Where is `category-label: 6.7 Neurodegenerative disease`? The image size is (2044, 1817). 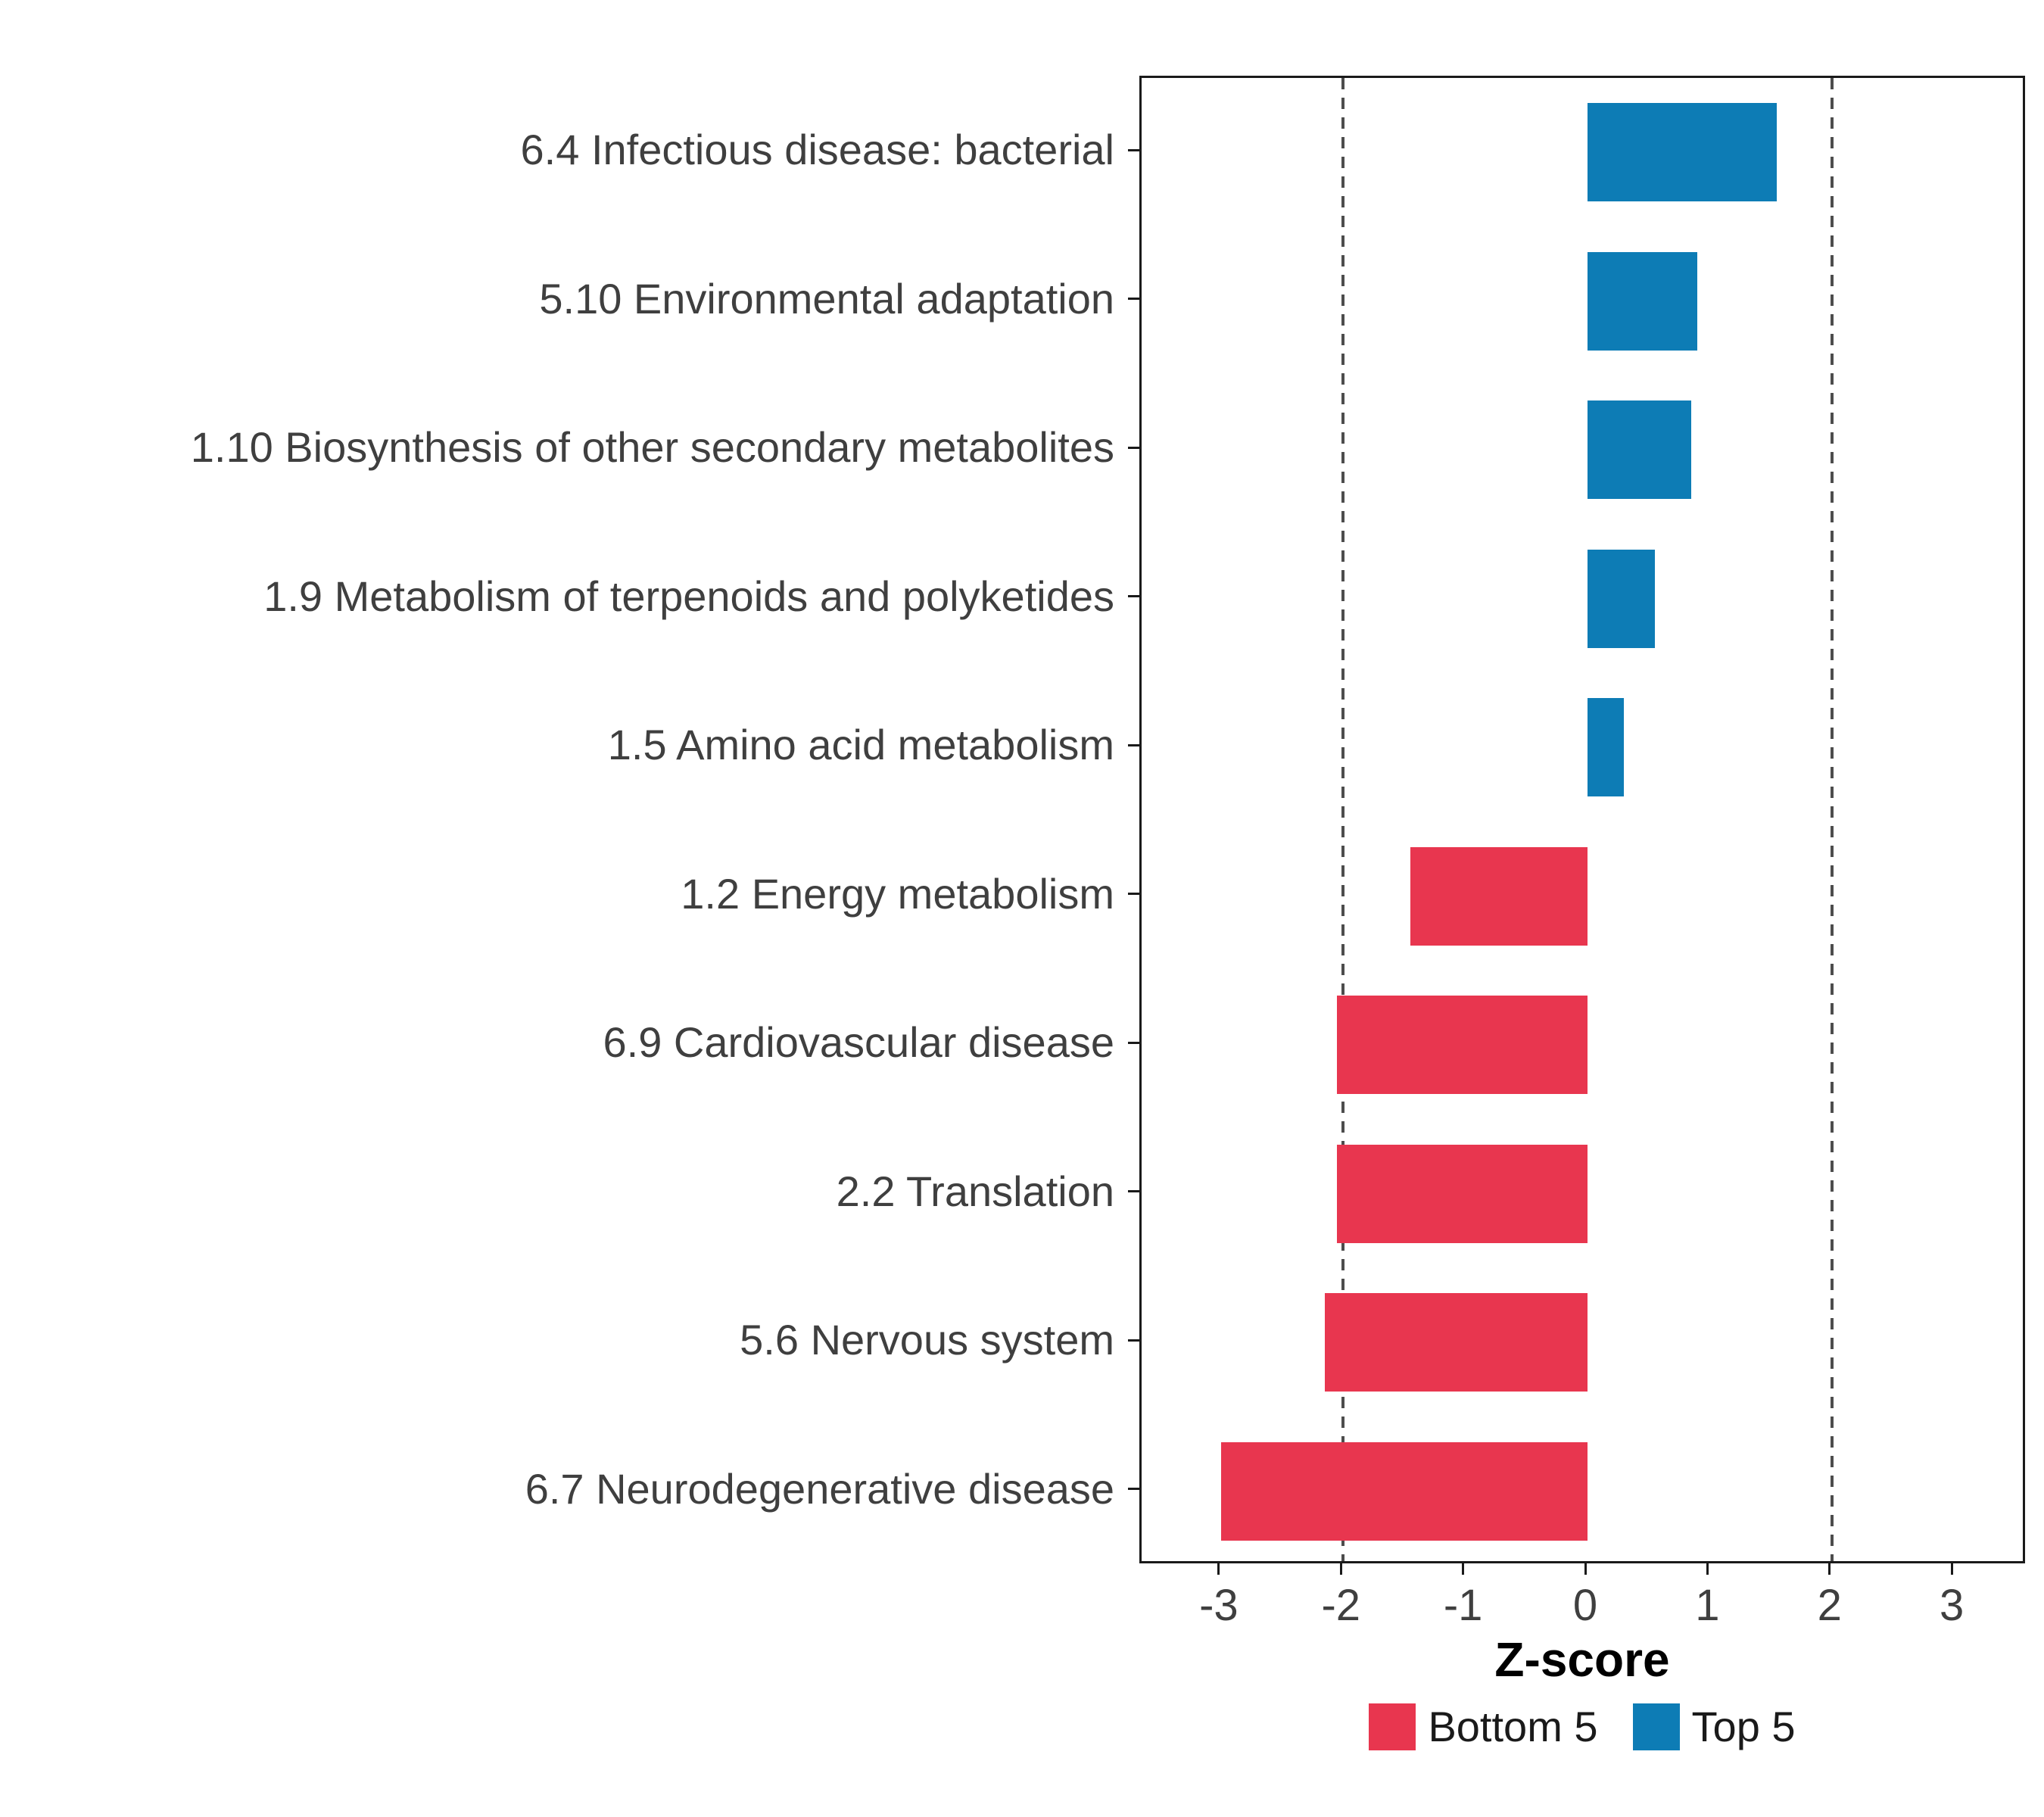
category-label: 6.7 Neurodegenerative disease is located at coordinates (820, 1488).